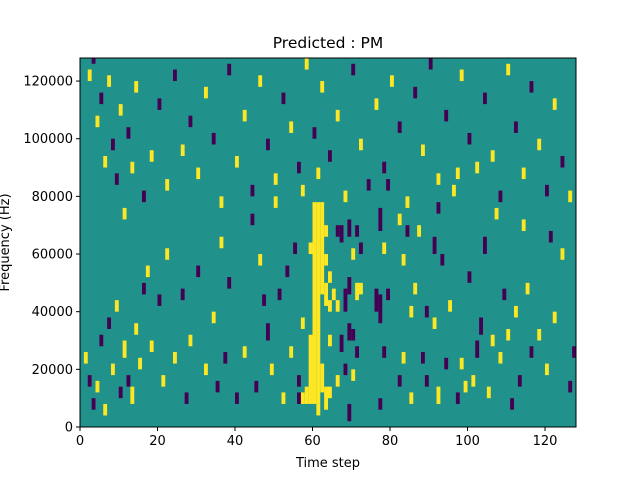 This screenshot has height=480, width=640. What do you see at coordinates (52, 370) in the screenshot?
I see `y-tick-label: 20000` at bounding box center [52, 370].